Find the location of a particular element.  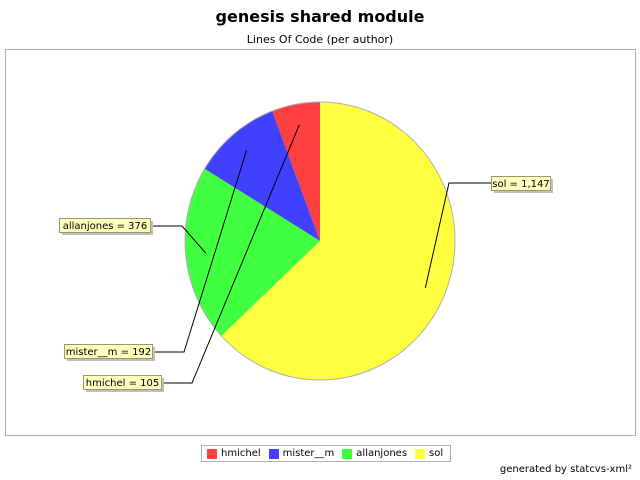

legend-item-mister__m: mister__m is located at coordinates (301, 453).